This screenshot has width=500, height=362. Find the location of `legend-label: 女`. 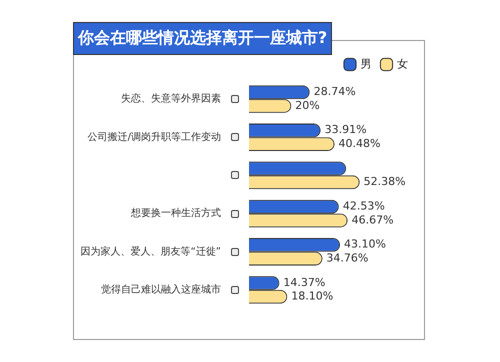

legend-label: 女 is located at coordinates (402, 64).